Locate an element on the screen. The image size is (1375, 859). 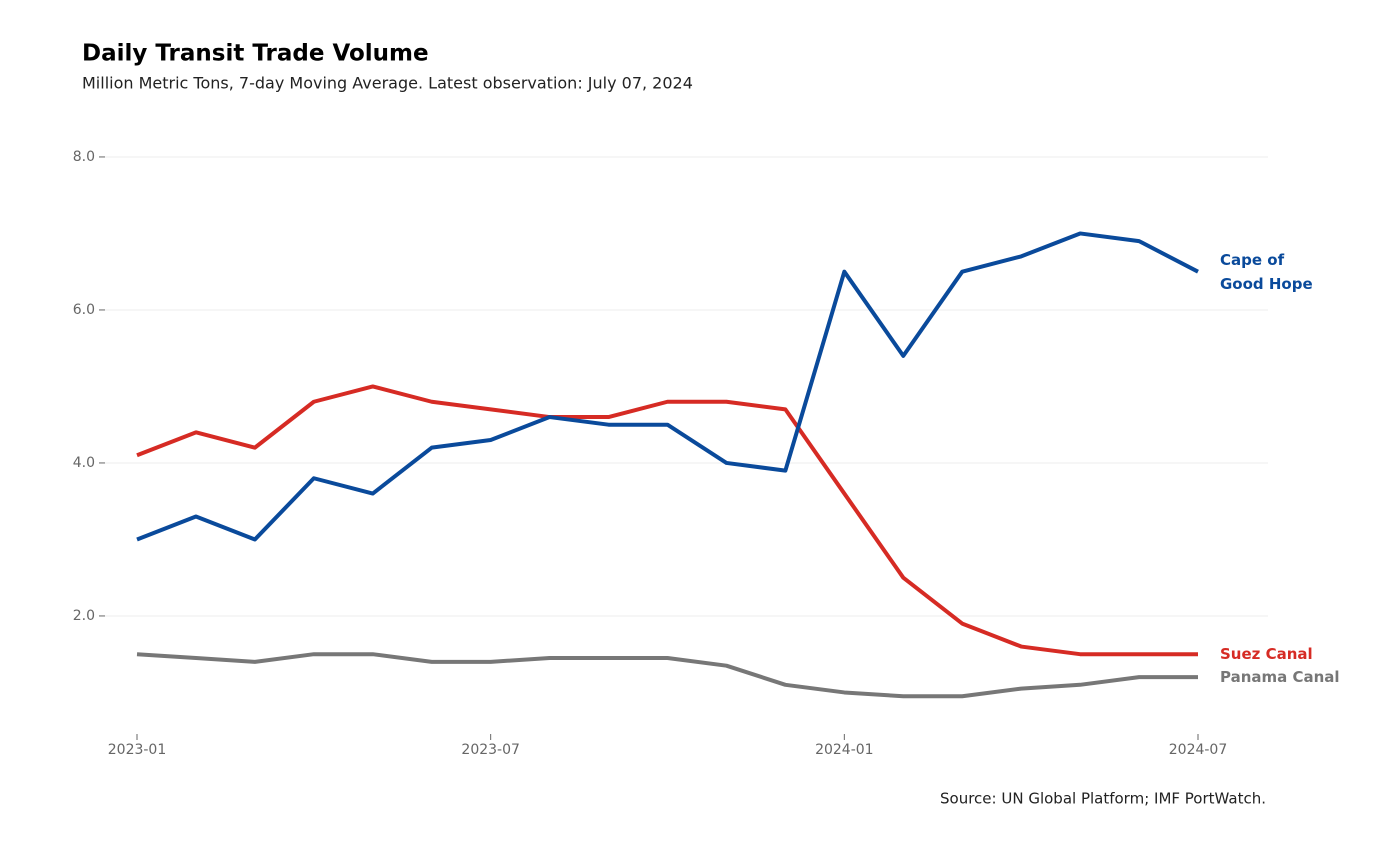
y-tick-label: 4.0 is located at coordinates (84, 463).